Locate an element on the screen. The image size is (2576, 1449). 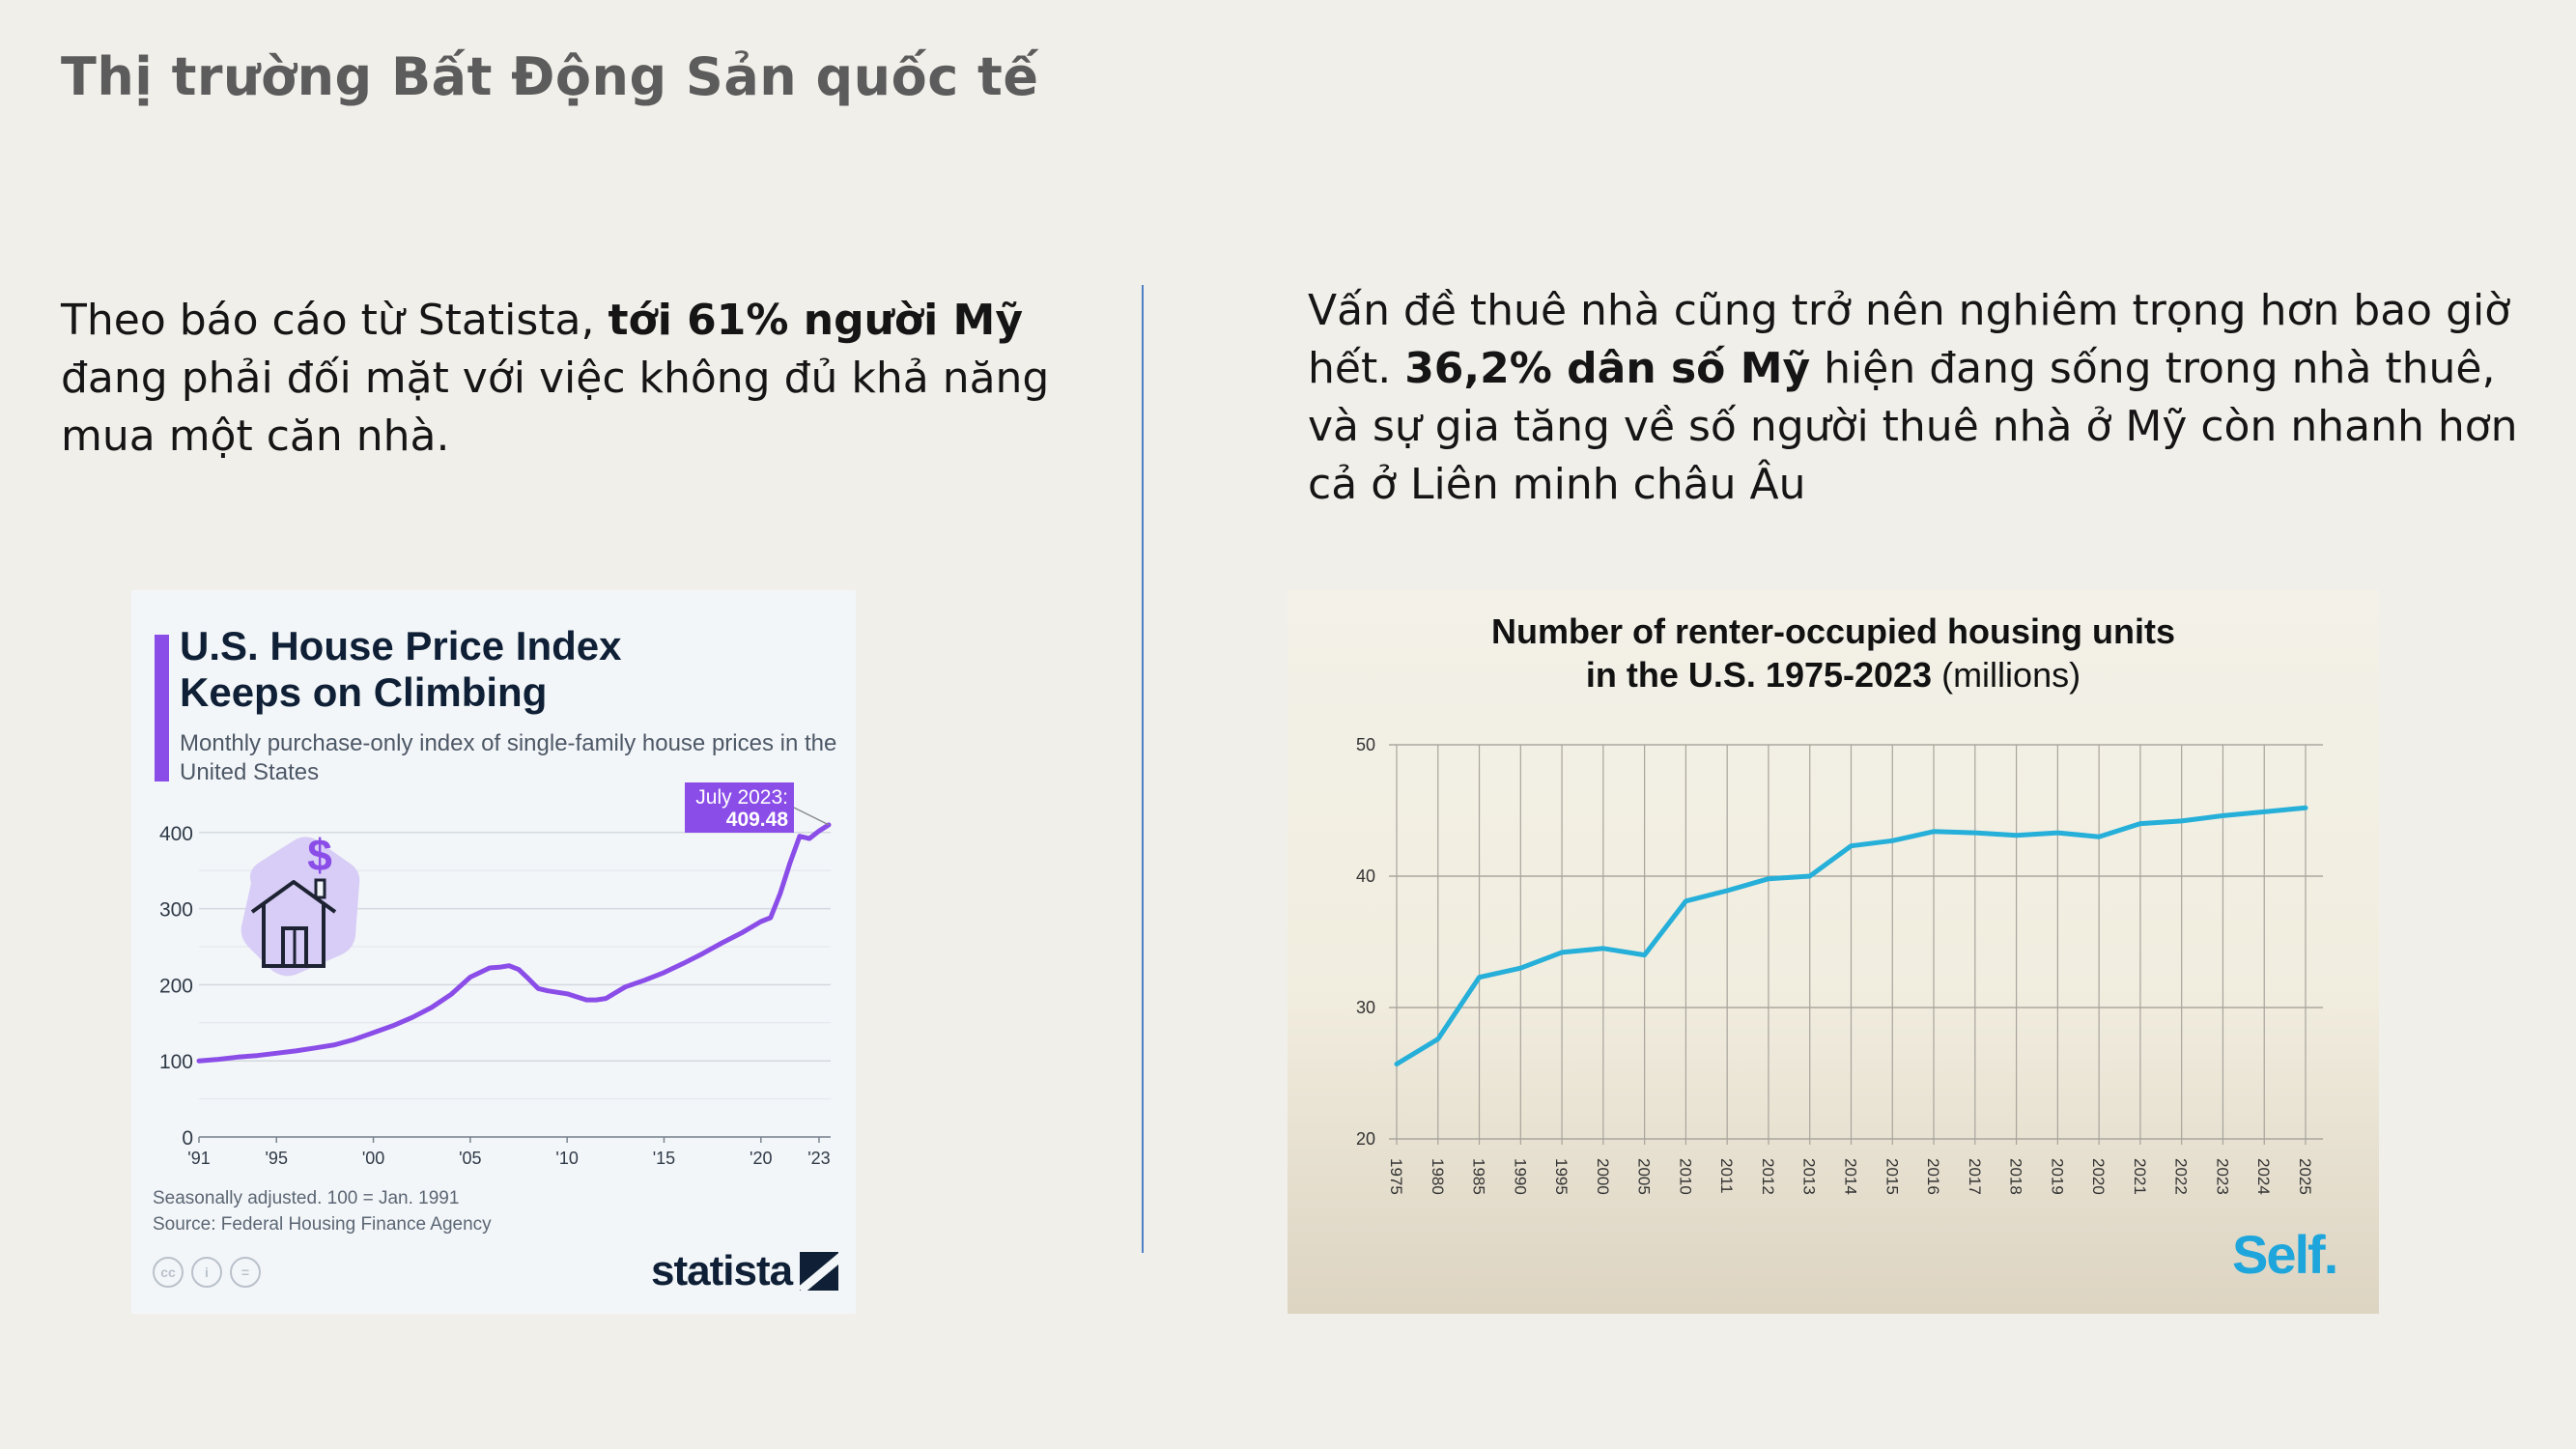
x-tick-label: 2013 is located at coordinates (1809, 1176).